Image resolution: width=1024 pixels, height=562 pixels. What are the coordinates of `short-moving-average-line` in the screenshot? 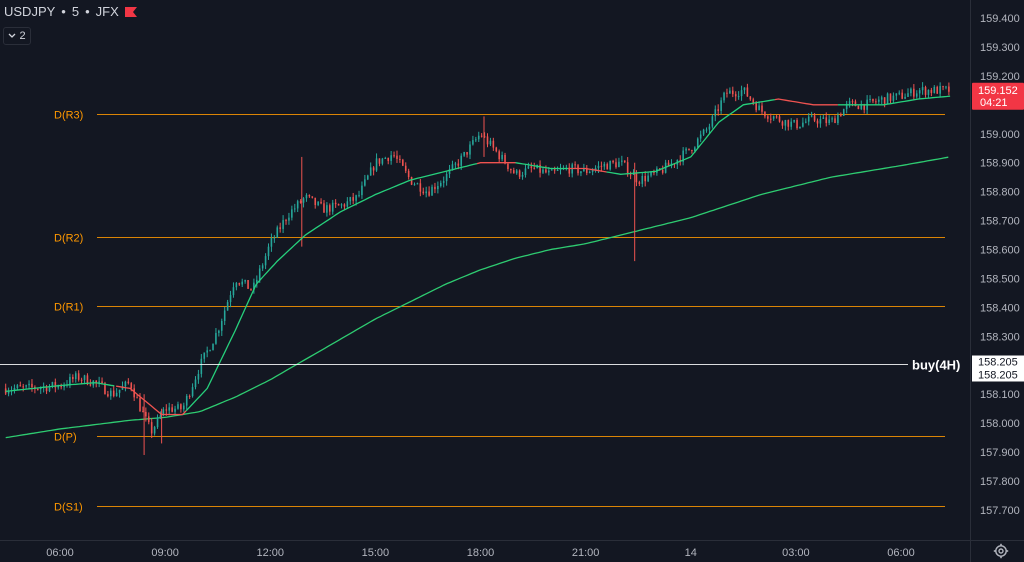 It's located at (151, 400).